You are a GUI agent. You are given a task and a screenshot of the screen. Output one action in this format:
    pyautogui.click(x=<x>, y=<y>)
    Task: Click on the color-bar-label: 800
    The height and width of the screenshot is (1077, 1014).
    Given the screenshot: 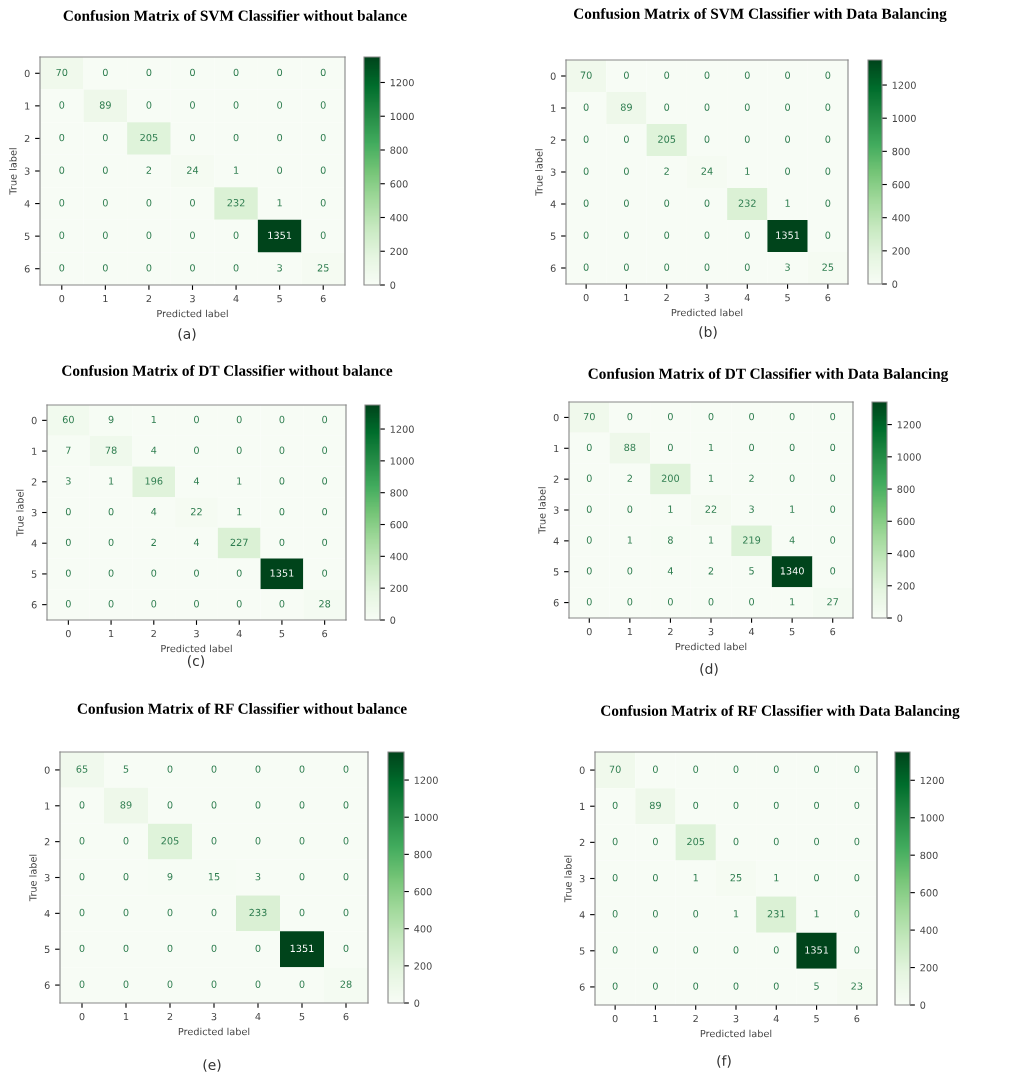 What is the action you would take?
    pyautogui.click(x=423, y=854)
    